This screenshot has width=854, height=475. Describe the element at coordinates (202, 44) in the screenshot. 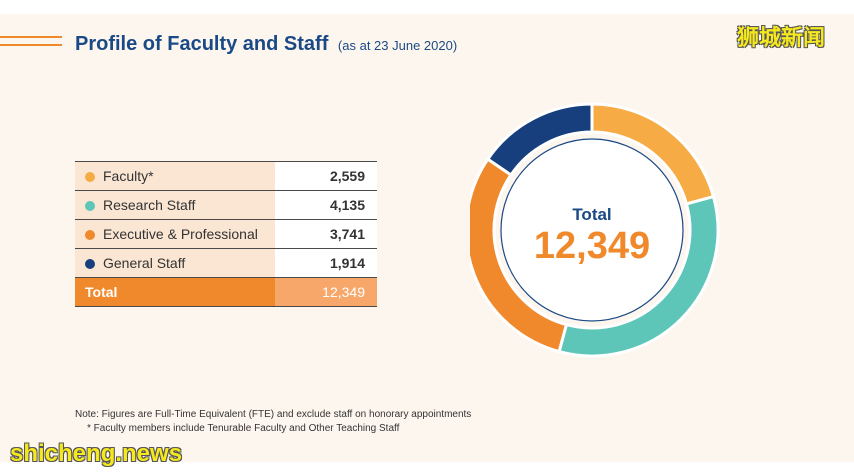

I see `title-text: Profile of Faculty and Staff` at that location.